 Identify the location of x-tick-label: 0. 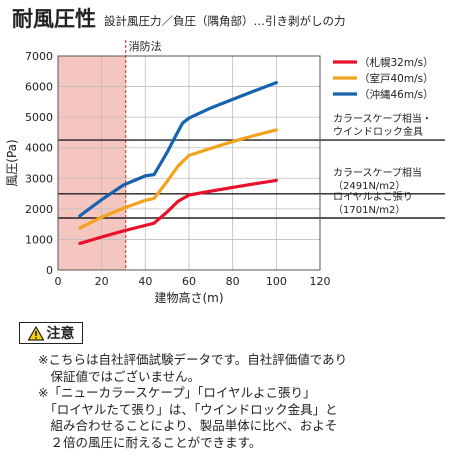
(58, 281).